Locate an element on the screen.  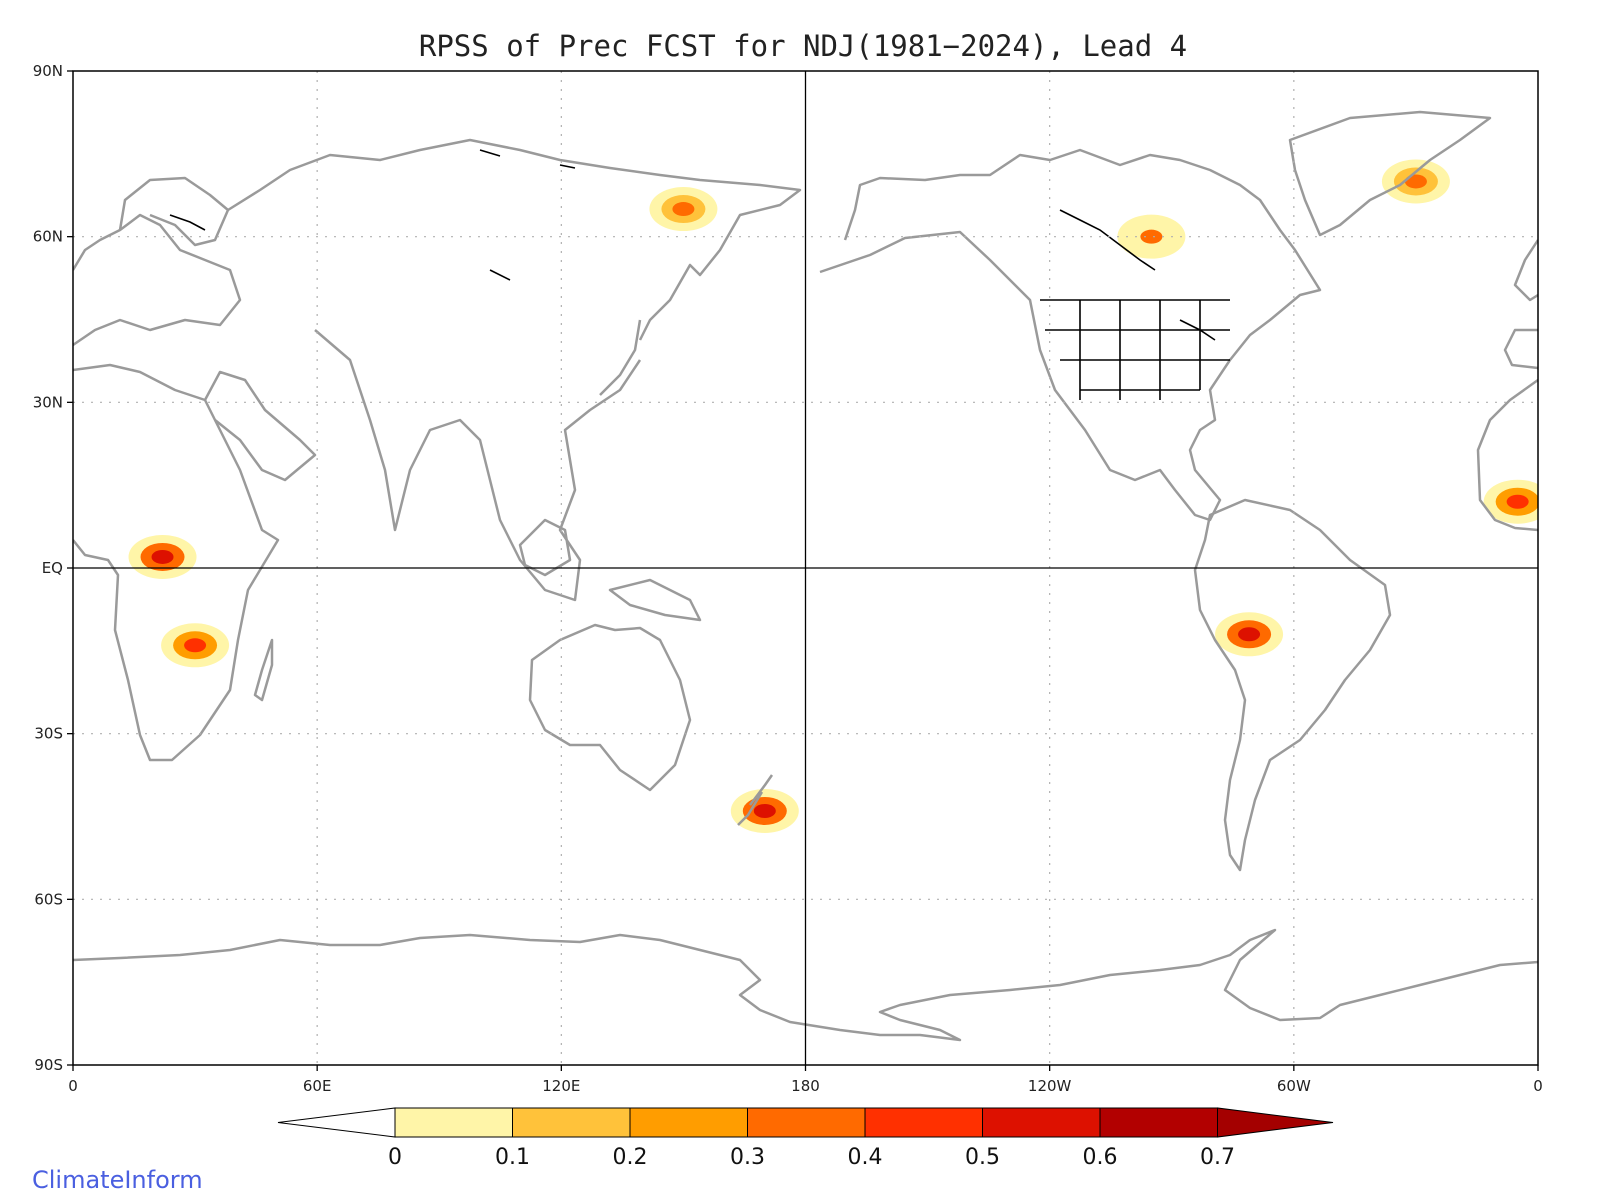
antarctica-outline is located at coordinates (805, 985).